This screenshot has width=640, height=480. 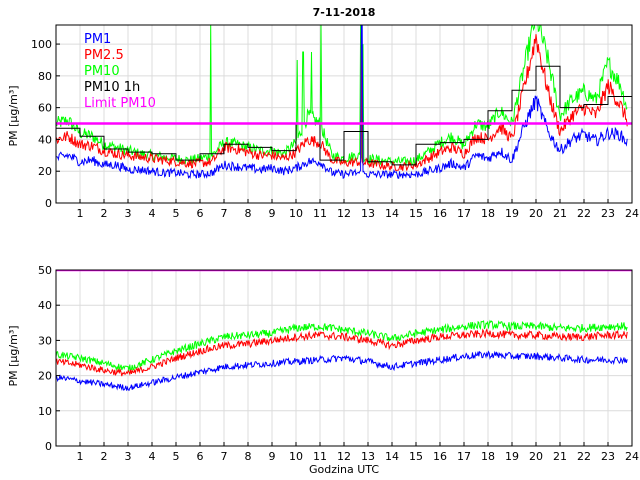 I want to click on top-xtick-label-3: 3, so click(x=128, y=213).